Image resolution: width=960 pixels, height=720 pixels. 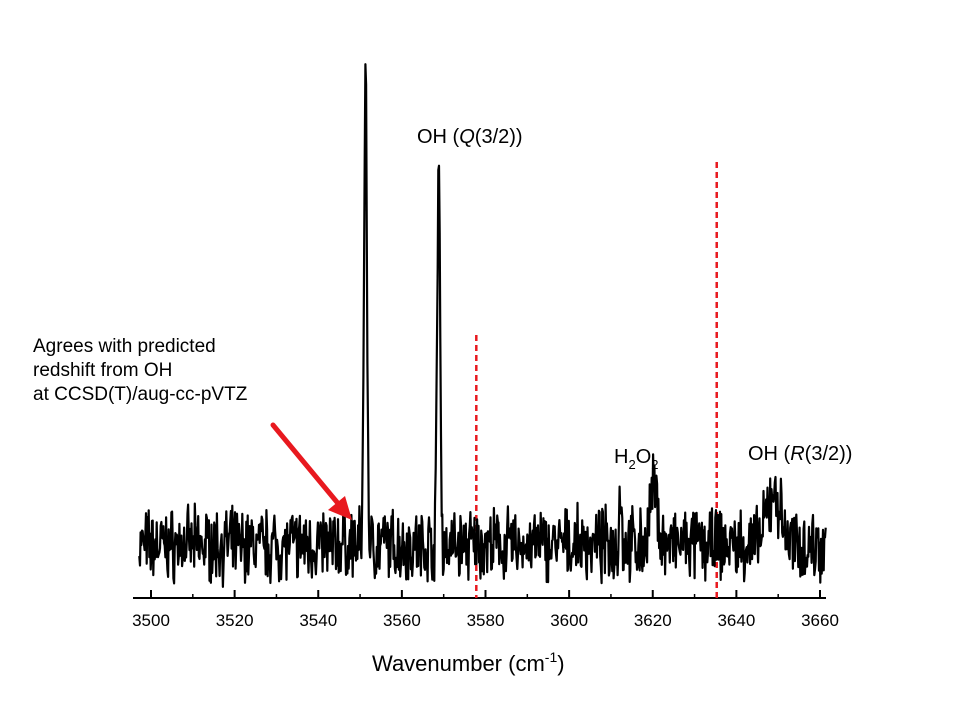 What do you see at coordinates (470, 137) in the screenshot?
I see `annotation-oh-q: OH (Q(3/2))` at bounding box center [470, 137].